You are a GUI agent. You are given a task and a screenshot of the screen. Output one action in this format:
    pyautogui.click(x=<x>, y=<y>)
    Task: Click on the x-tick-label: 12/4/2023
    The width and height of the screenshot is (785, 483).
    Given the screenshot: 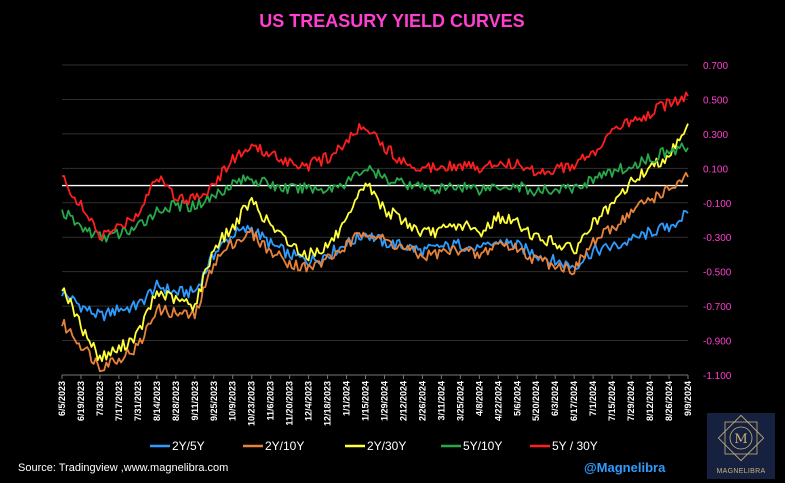 What is the action you would take?
    pyautogui.click(x=309, y=401)
    